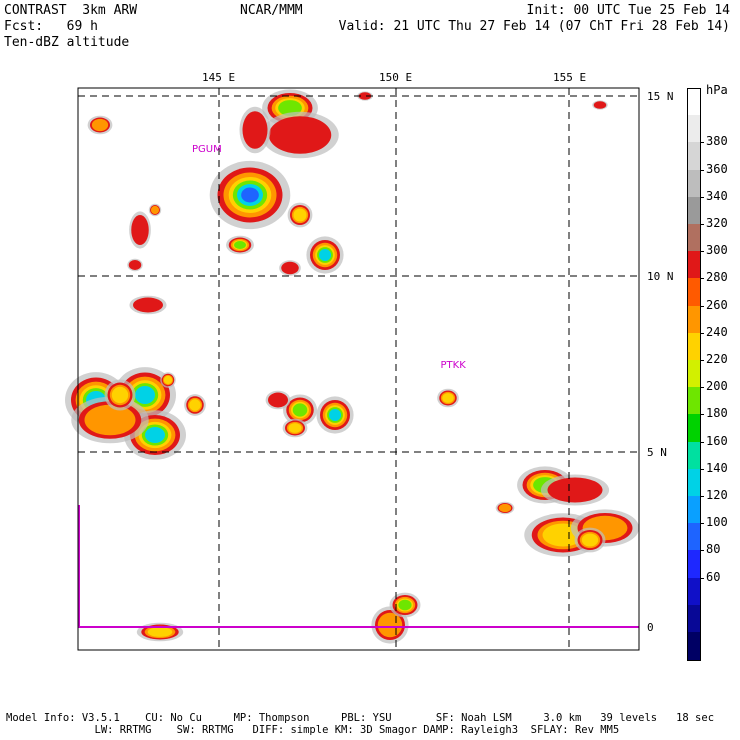 This screenshot has height=740, width=740. I want to click on colorbar-label: 360, so click(717, 168).